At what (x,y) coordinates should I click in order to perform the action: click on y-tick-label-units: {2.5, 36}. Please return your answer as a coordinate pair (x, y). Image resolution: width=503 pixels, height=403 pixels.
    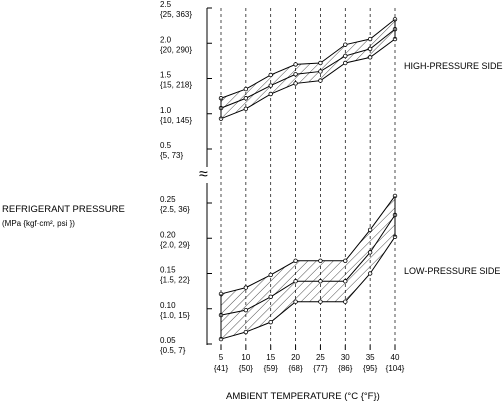
    Looking at the image, I should click on (175, 209).